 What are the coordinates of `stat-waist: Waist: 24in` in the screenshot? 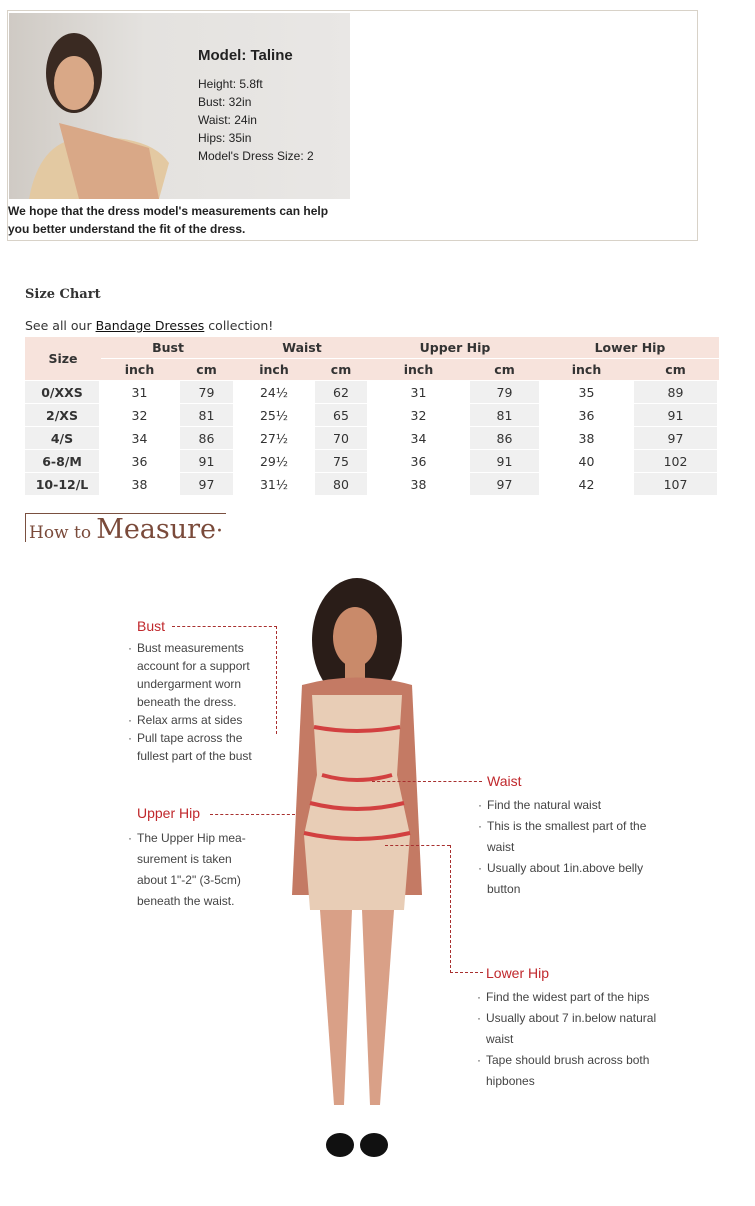 It's located at (227, 120).